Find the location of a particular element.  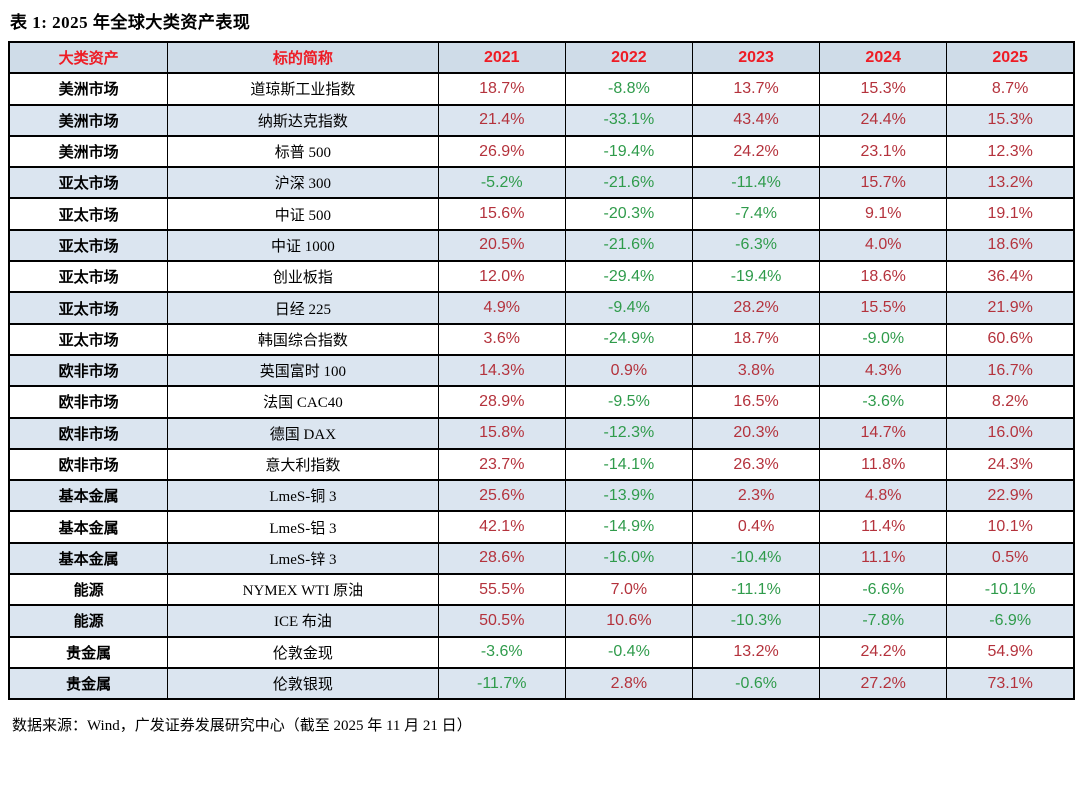

value-cell-2024: -6.6% is located at coordinates (883, 590).